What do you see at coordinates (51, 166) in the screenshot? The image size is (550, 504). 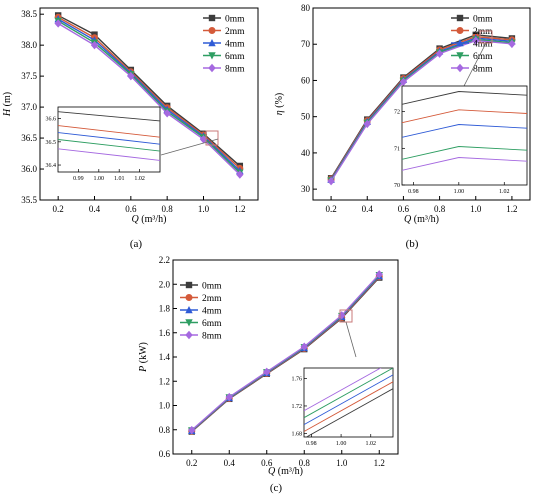 I see `inset-y-tick-label: 36.4` at bounding box center [51, 166].